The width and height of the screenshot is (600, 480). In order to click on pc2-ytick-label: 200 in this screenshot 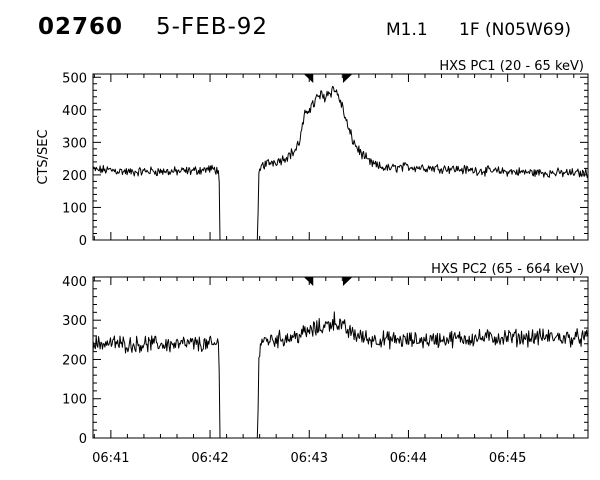, I will do `click(74, 360)`.